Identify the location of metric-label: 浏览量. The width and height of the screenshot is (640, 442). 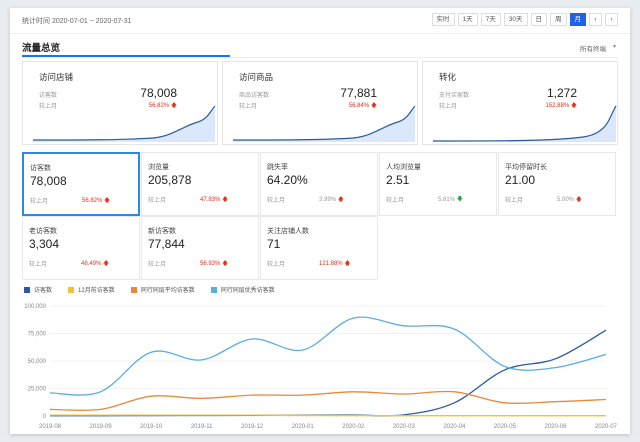
(158, 167).